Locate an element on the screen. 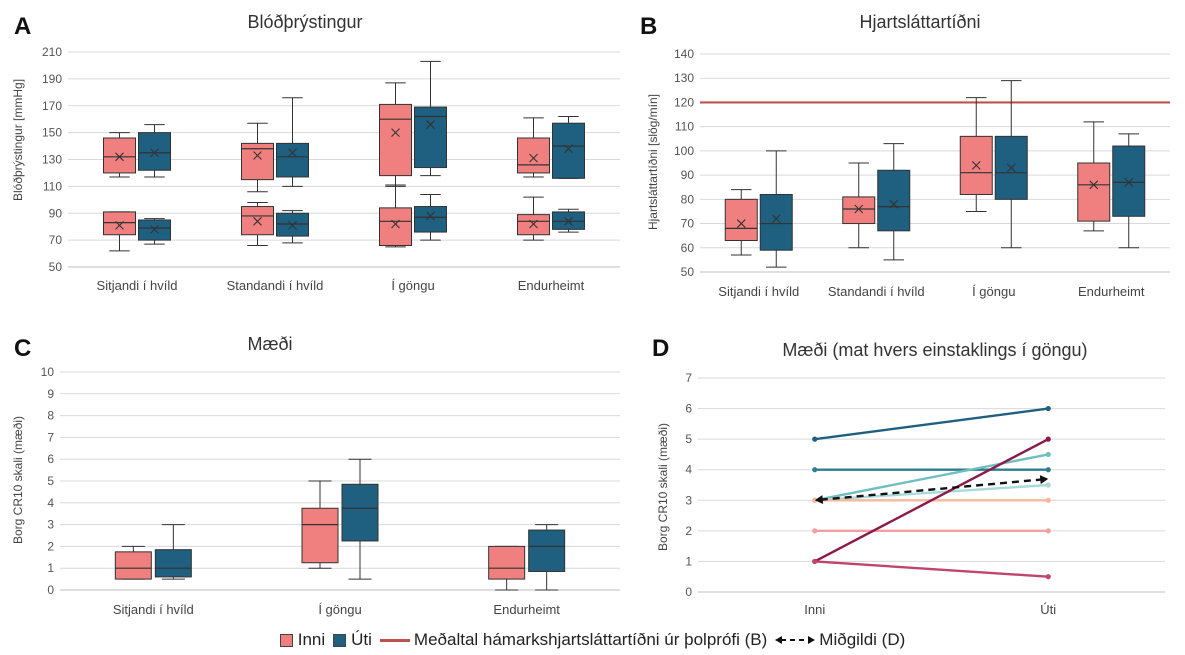  panel-b-inni-iqr-box is located at coordinates (741, 220).